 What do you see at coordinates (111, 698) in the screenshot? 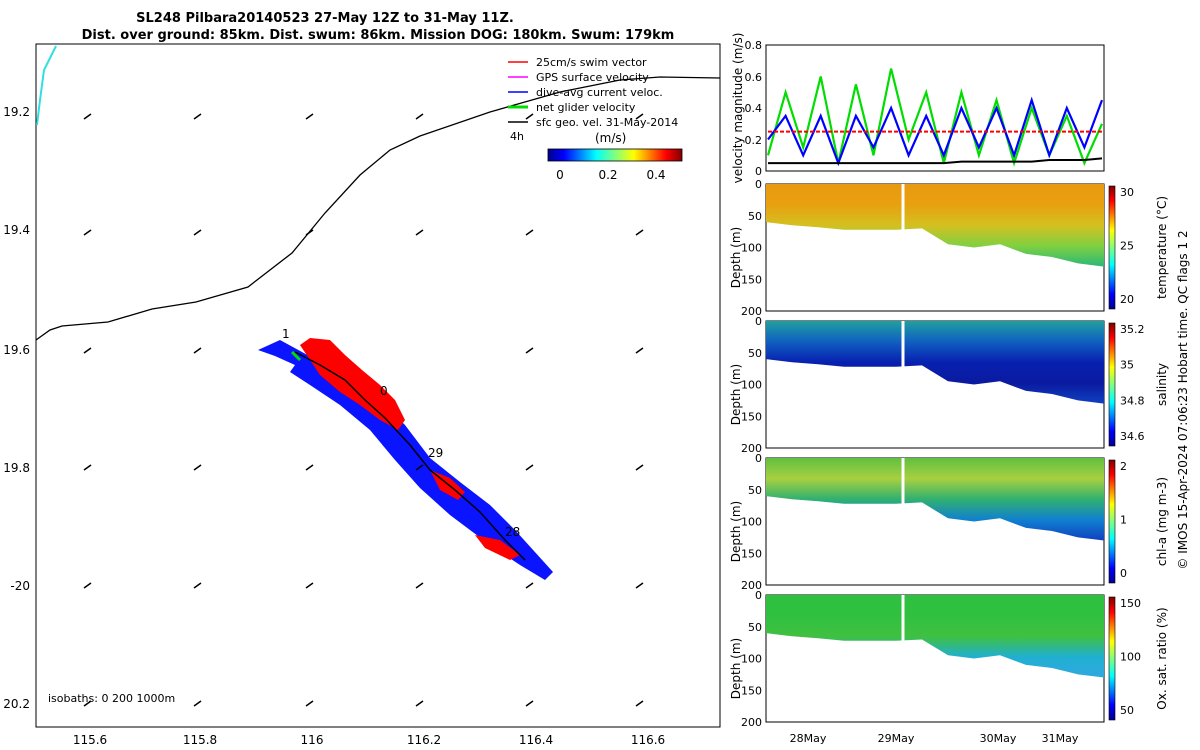
I see `isobath-label: isobaths: 0 200 1000m` at bounding box center [111, 698].